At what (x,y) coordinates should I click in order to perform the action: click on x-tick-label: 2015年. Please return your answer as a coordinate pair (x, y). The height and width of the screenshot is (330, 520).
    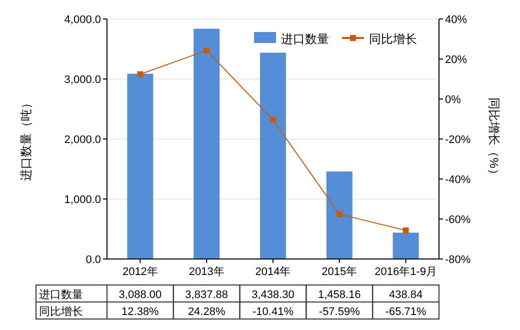
    Looking at the image, I should click on (340, 272).